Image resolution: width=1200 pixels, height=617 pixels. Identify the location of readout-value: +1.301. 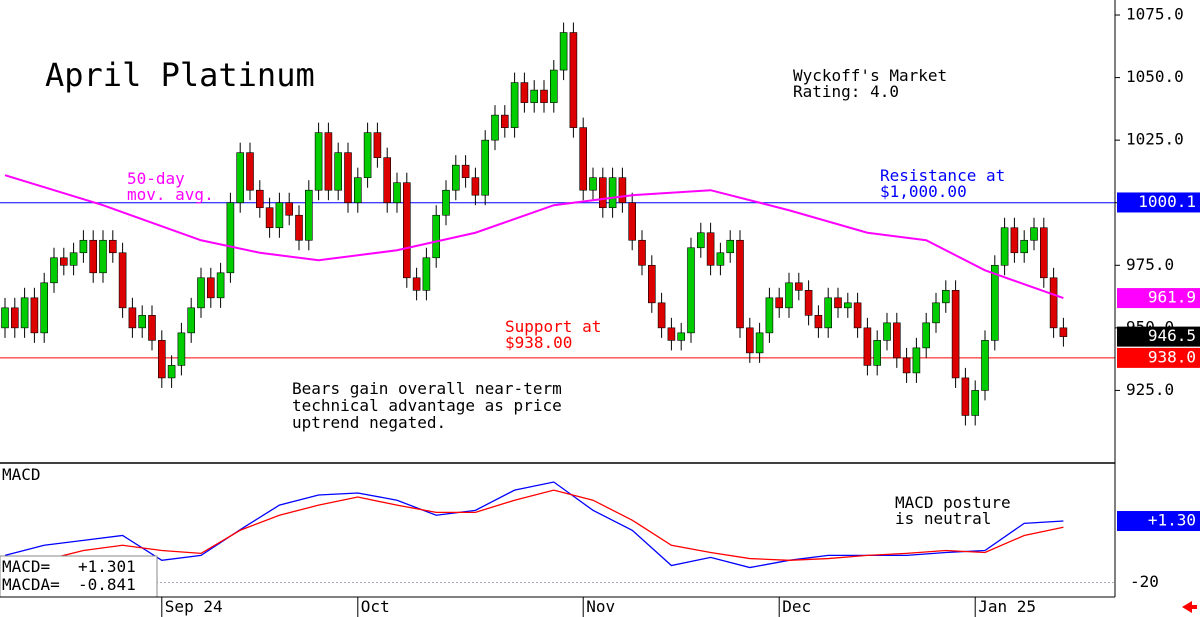
(107, 566).